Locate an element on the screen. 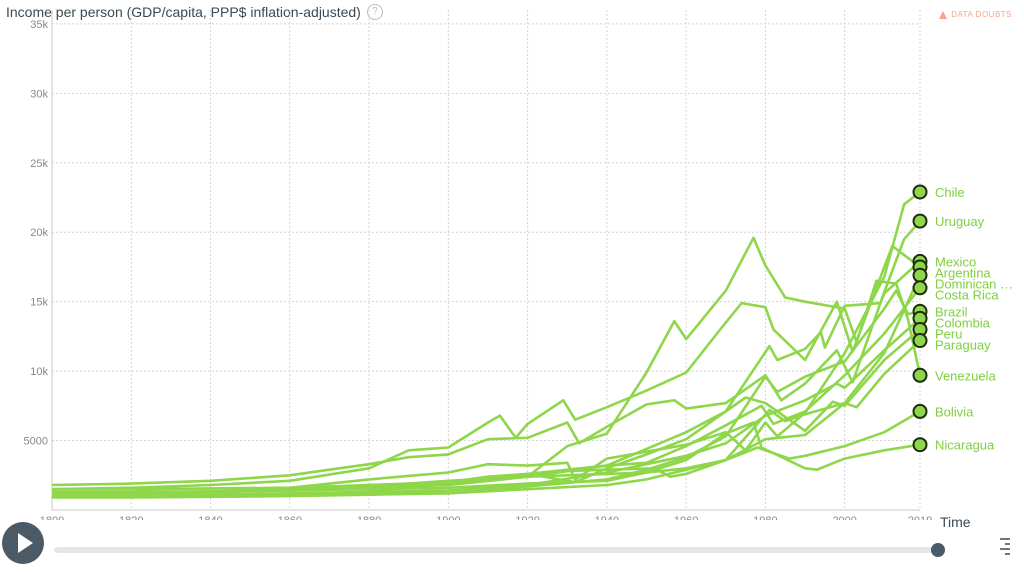 Image resolution: width=1024 pixels, height=572 pixels. series-label: Mexico is located at coordinates (955, 261).